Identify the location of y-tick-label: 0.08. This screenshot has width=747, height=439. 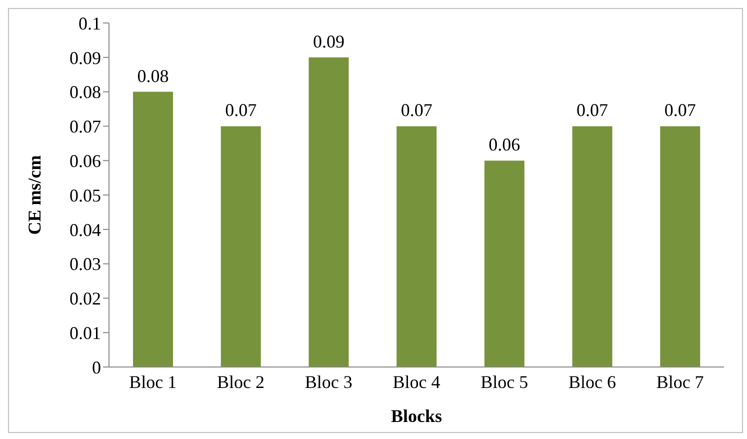
(85, 92).